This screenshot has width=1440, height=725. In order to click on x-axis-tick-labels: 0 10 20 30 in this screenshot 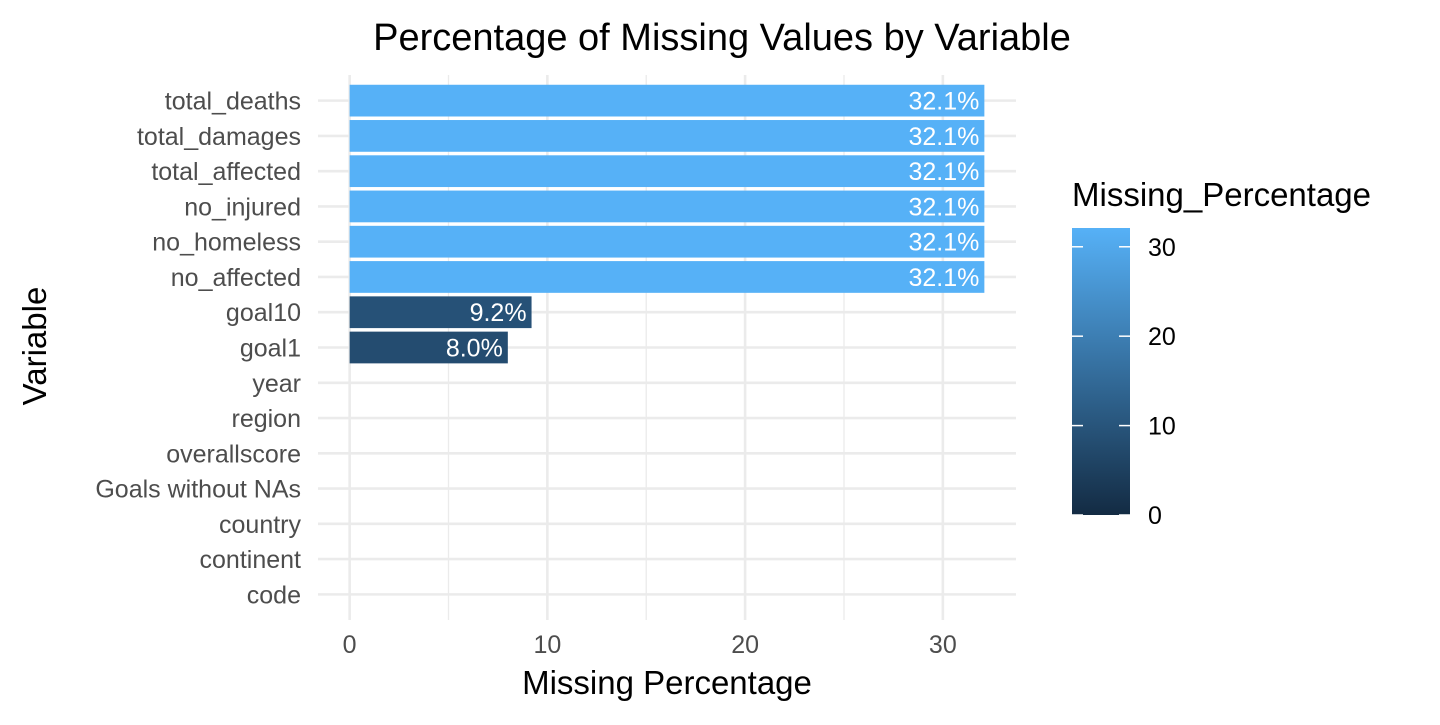, I will do `click(650, 645)`.